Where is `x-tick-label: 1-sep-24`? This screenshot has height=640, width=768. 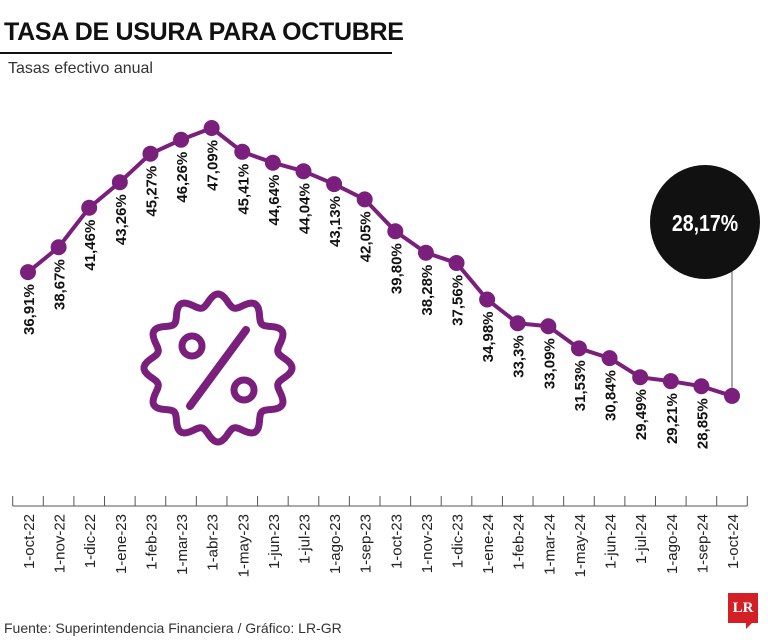 x-tick-label: 1-sep-24 is located at coordinates (702, 543).